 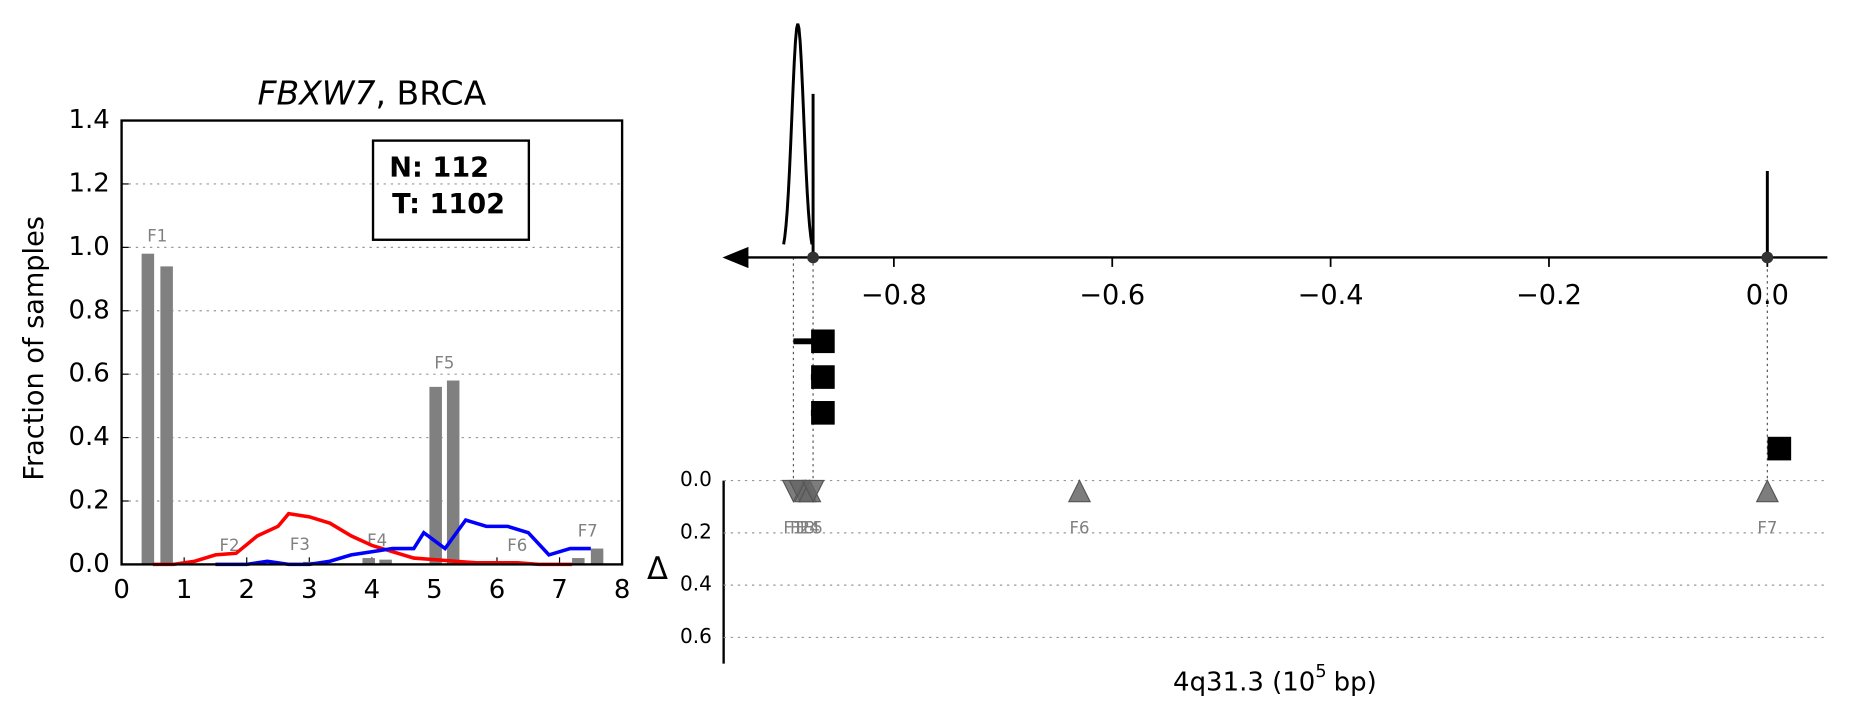 I want to click on x-tick-label: −0.8, so click(x=894, y=295).